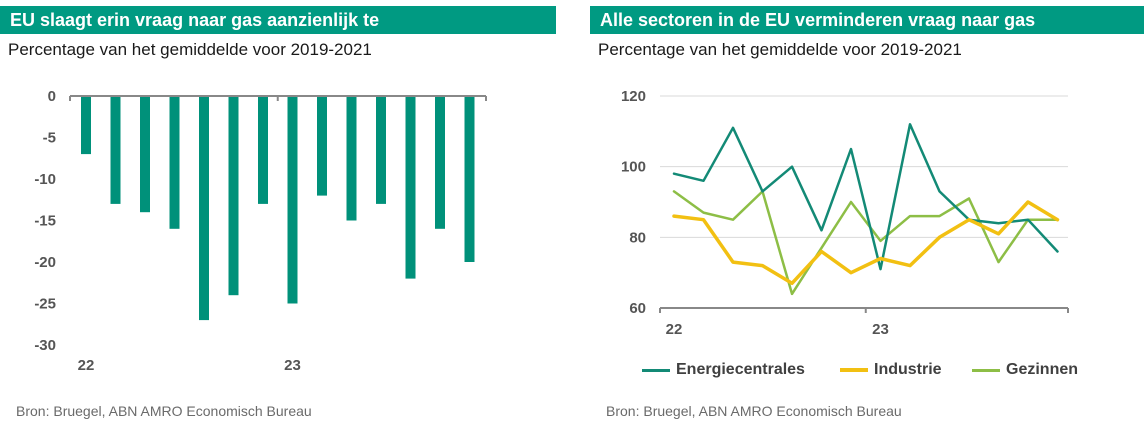 This screenshot has height=429, width=1147. I want to click on y-tick-label: 100, so click(633, 167).